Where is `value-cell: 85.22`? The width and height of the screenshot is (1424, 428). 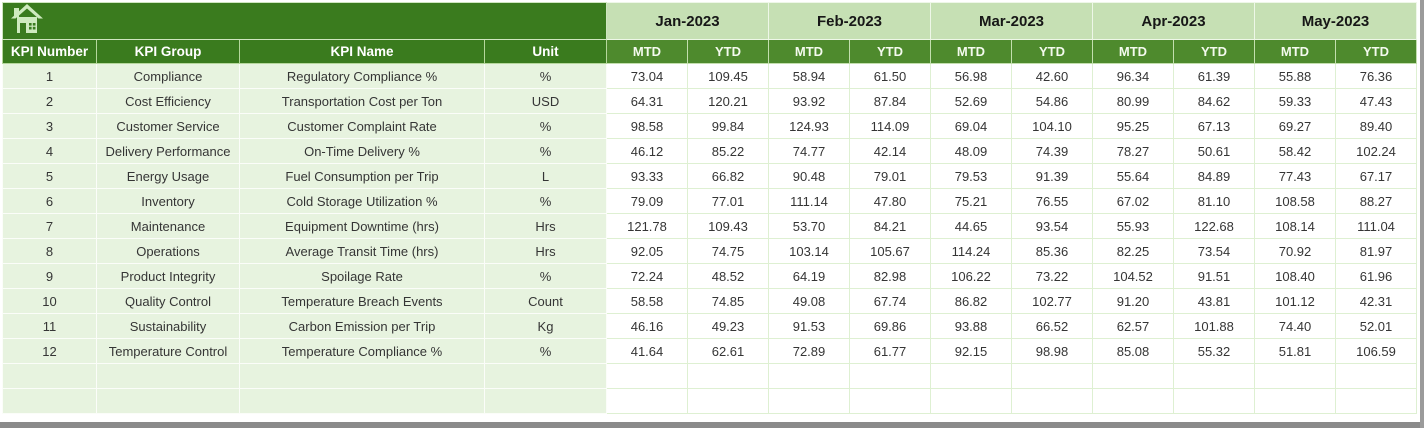
value-cell: 85.22 is located at coordinates (728, 151).